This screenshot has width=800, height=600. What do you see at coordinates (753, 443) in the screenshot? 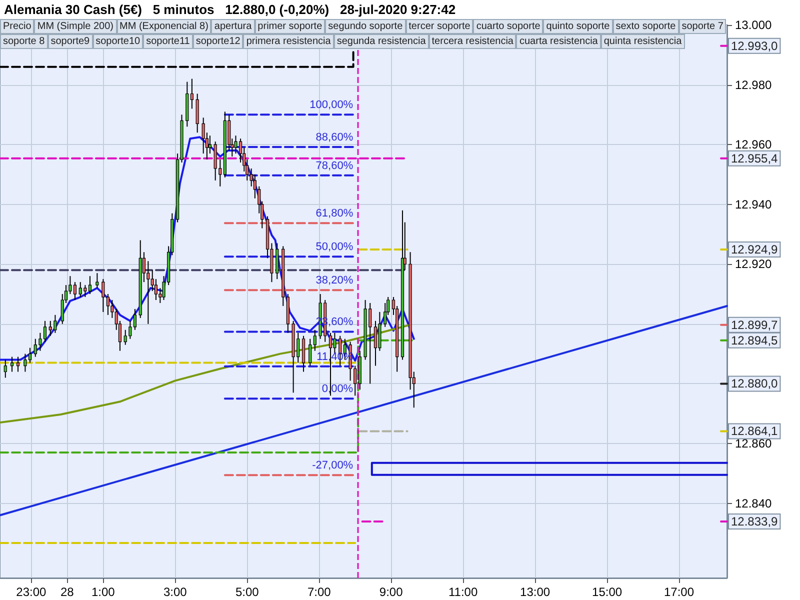
I see `y-tick-label: 12.860` at bounding box center [753, 443].